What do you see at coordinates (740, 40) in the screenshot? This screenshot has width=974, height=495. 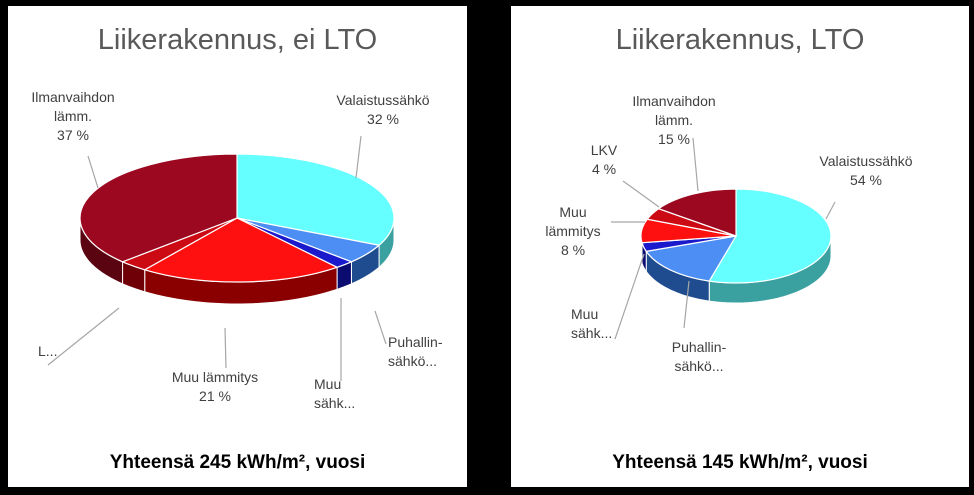 I see `chart-title: Liikerakennus, LTO` at bounding box center [740, 40].